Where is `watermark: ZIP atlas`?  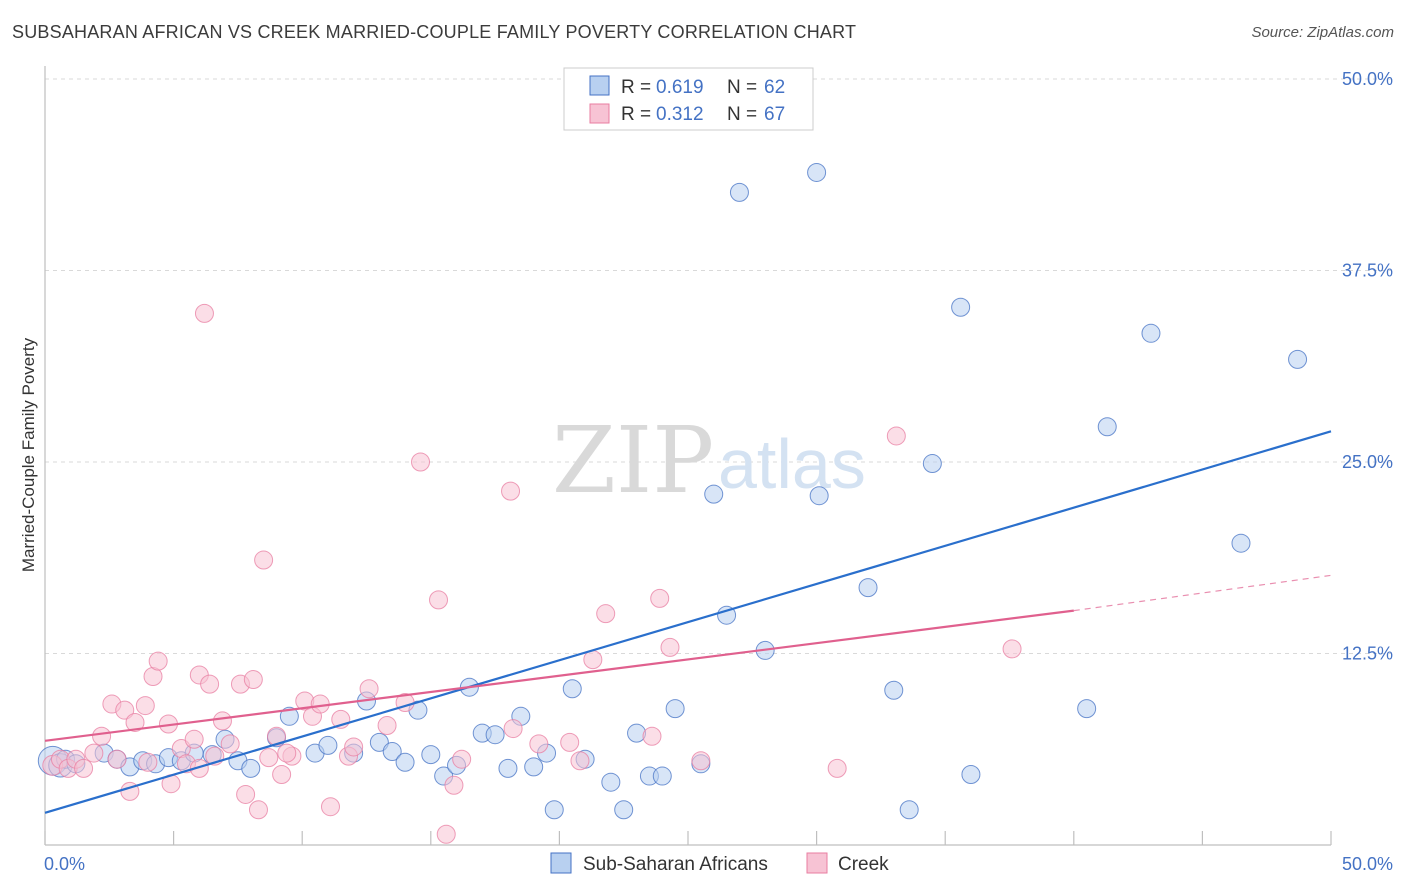 watermark: ZIP atlas is located at coordinates (709, 460).